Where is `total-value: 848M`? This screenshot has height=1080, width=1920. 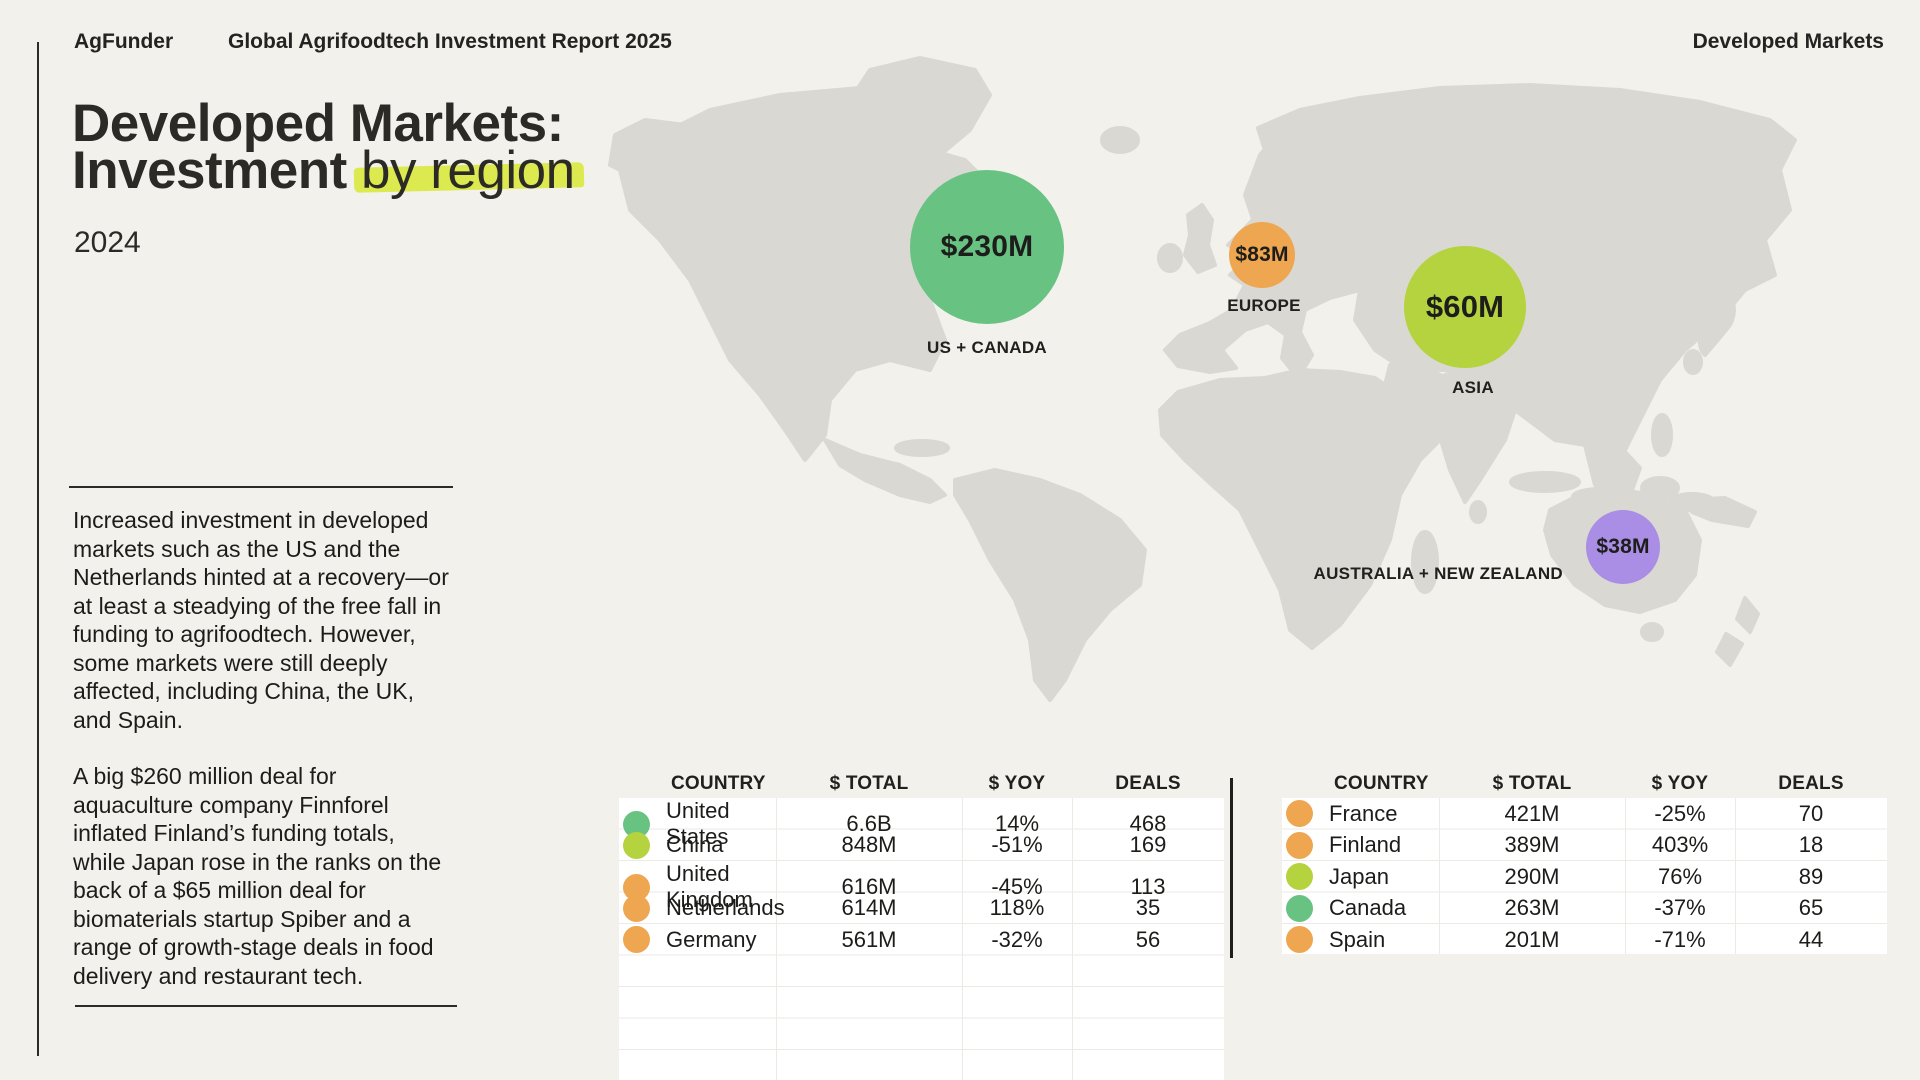 total-value: 848M is located at coordinates (869, 845).